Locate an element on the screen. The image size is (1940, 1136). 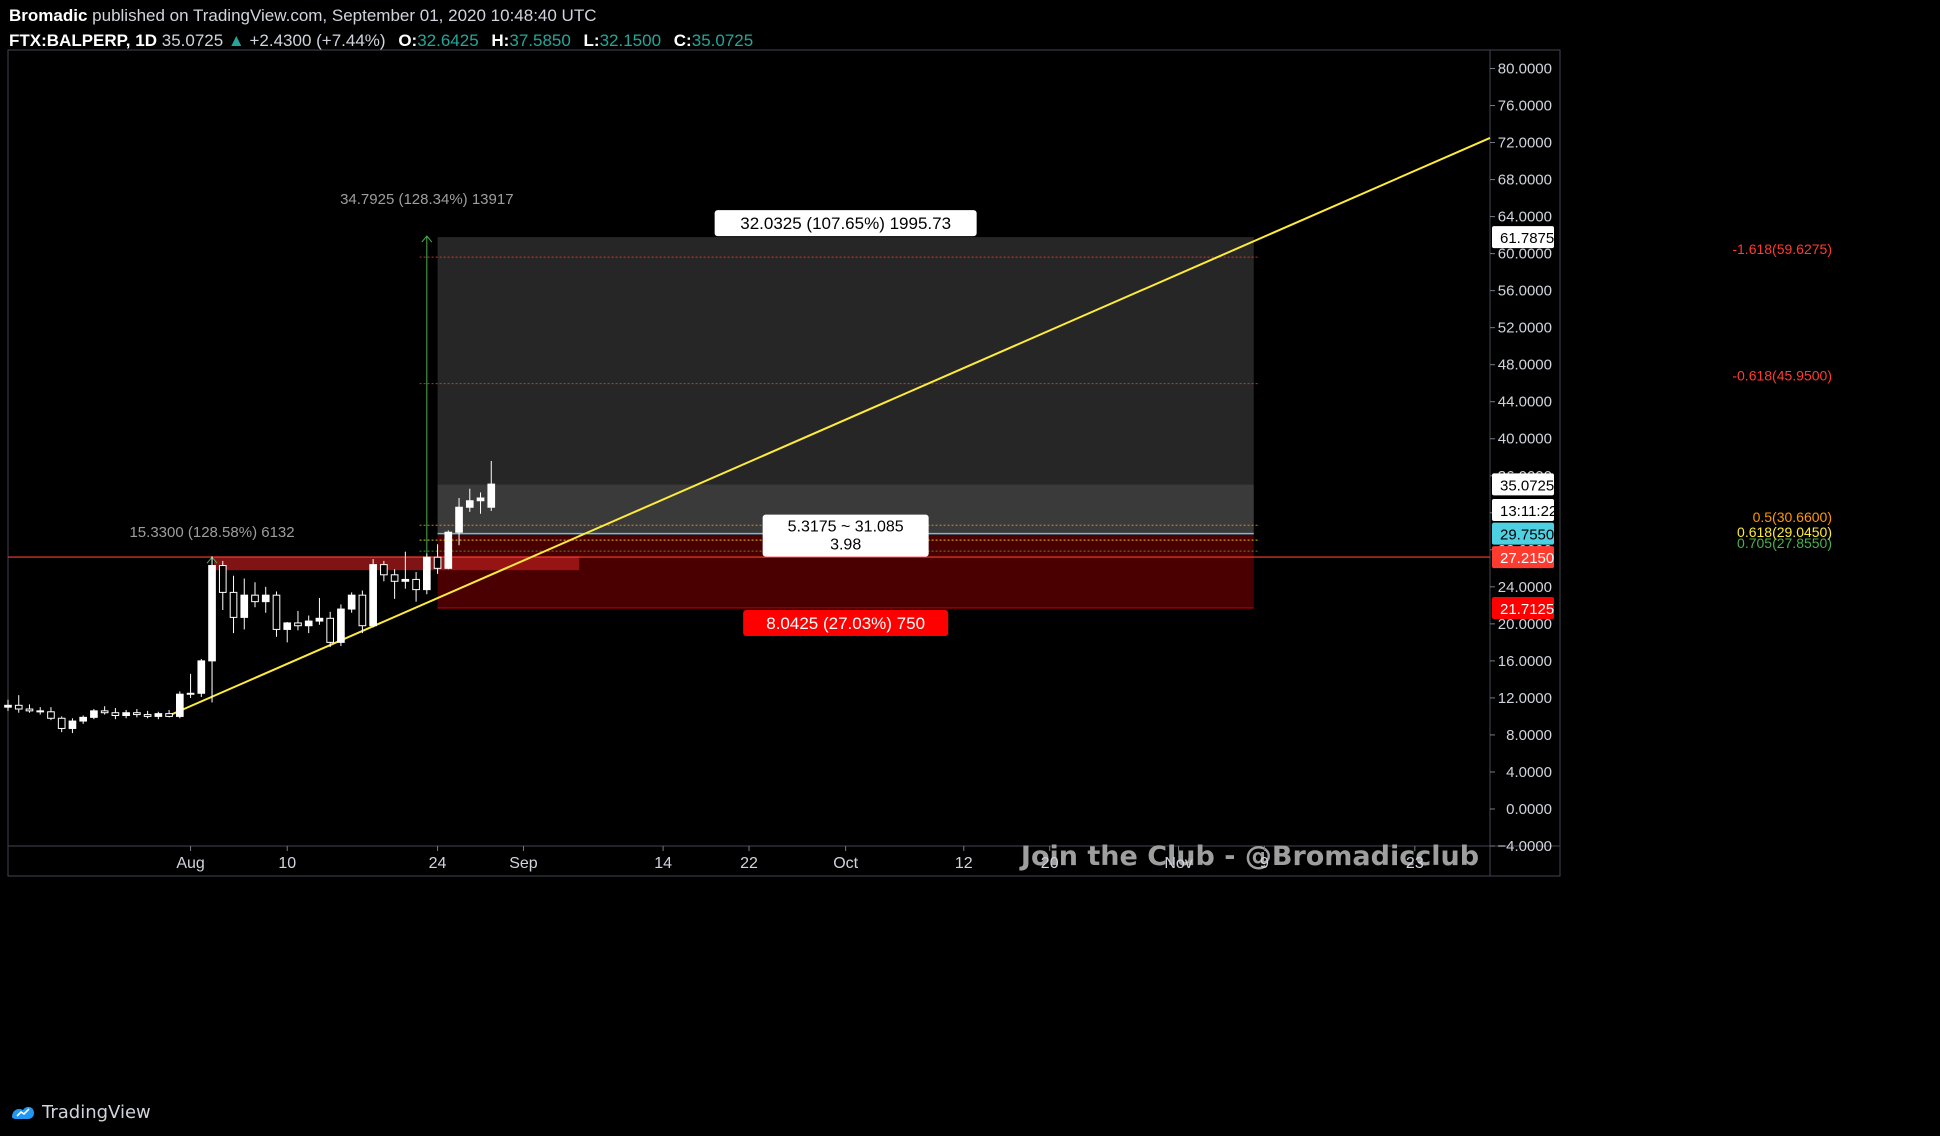
high-label: H: is located at coordinates (500, 40).